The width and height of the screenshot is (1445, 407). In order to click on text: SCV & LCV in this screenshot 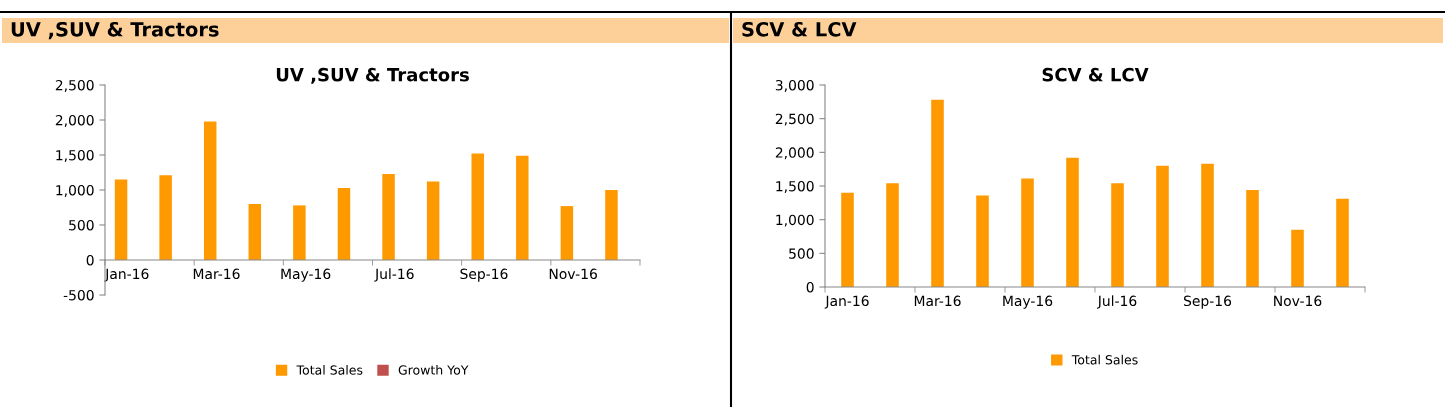, I will do `click(799, 29)`.